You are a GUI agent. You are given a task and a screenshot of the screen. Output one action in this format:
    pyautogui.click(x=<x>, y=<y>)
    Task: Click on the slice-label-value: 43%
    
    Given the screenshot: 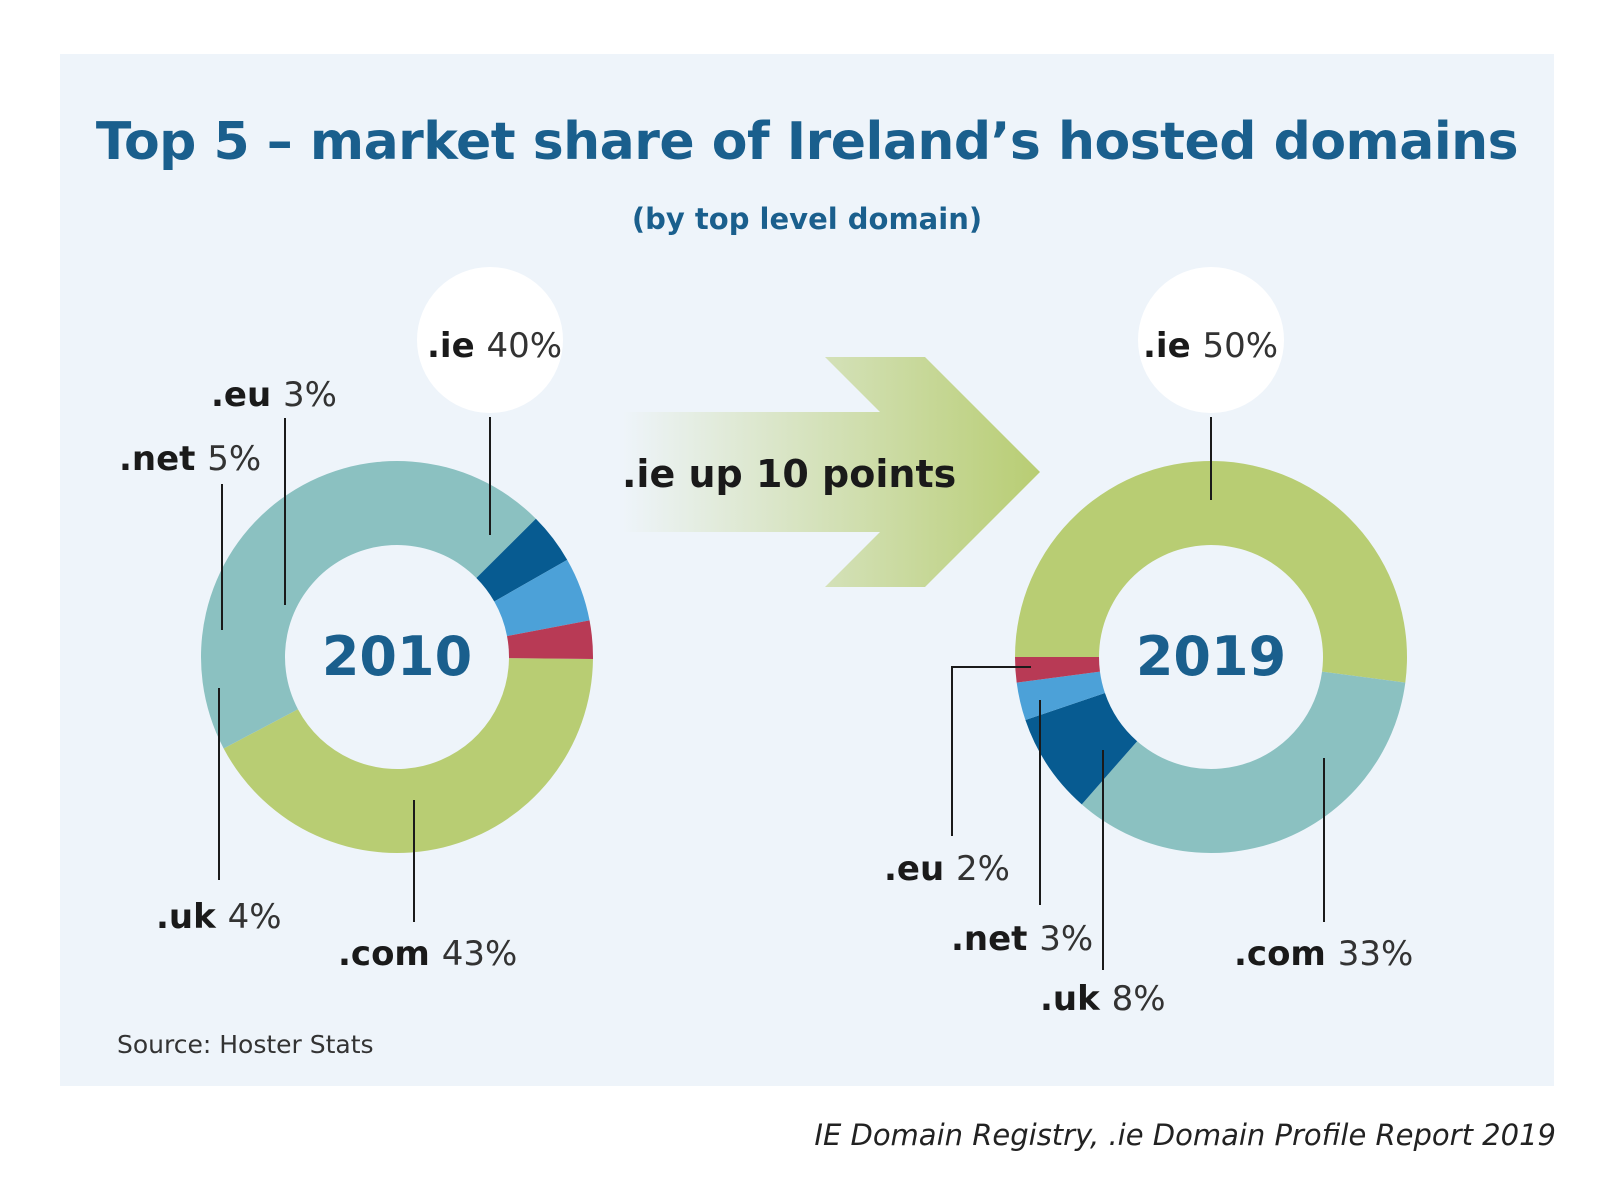 What is the action you would take?
    pyautogui.click(x=480, y=954)
    